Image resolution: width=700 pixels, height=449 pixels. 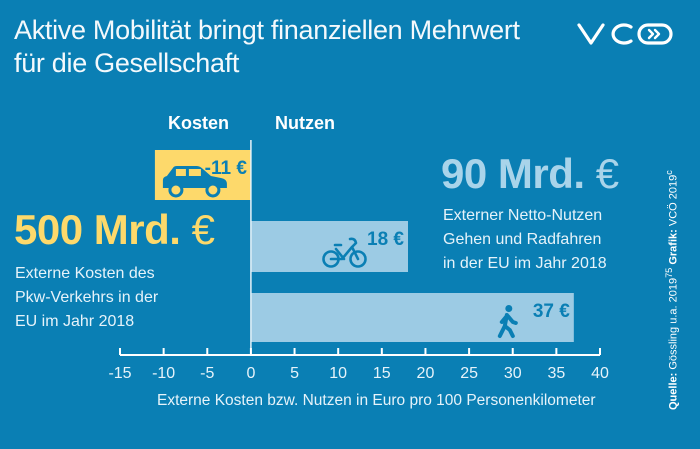 What do you see at coordinates (119, 373) in the screenshot?
I see `x-tick-label: -15` at bounding box center [119, 373].